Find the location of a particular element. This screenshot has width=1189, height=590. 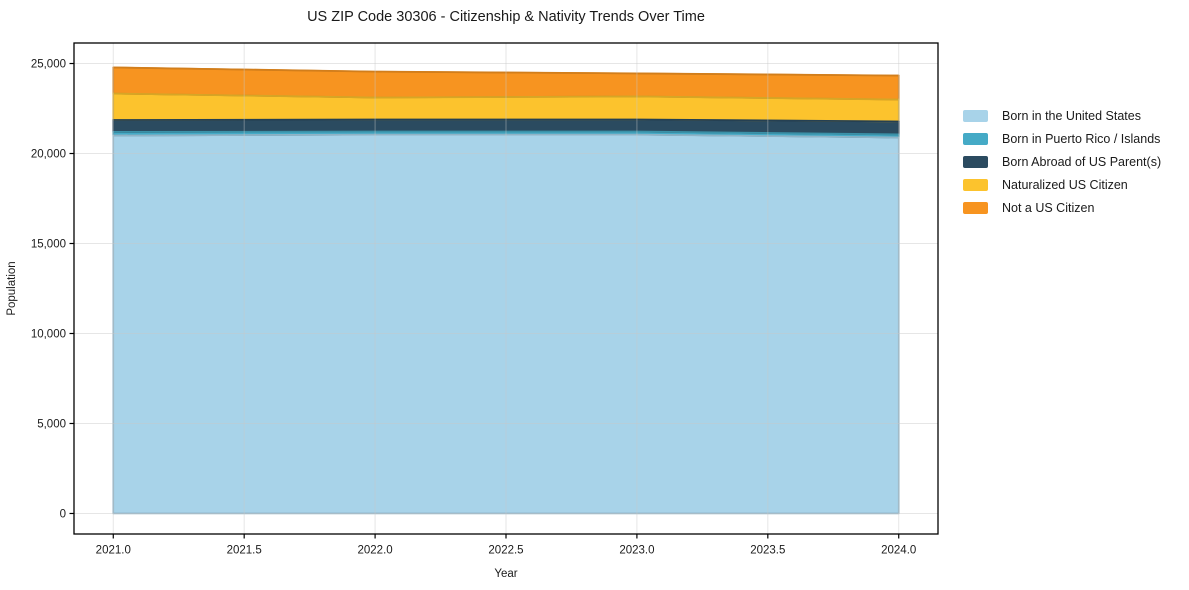

x-tick-label-1: 2021.5 is located at coordinates (244, 551).